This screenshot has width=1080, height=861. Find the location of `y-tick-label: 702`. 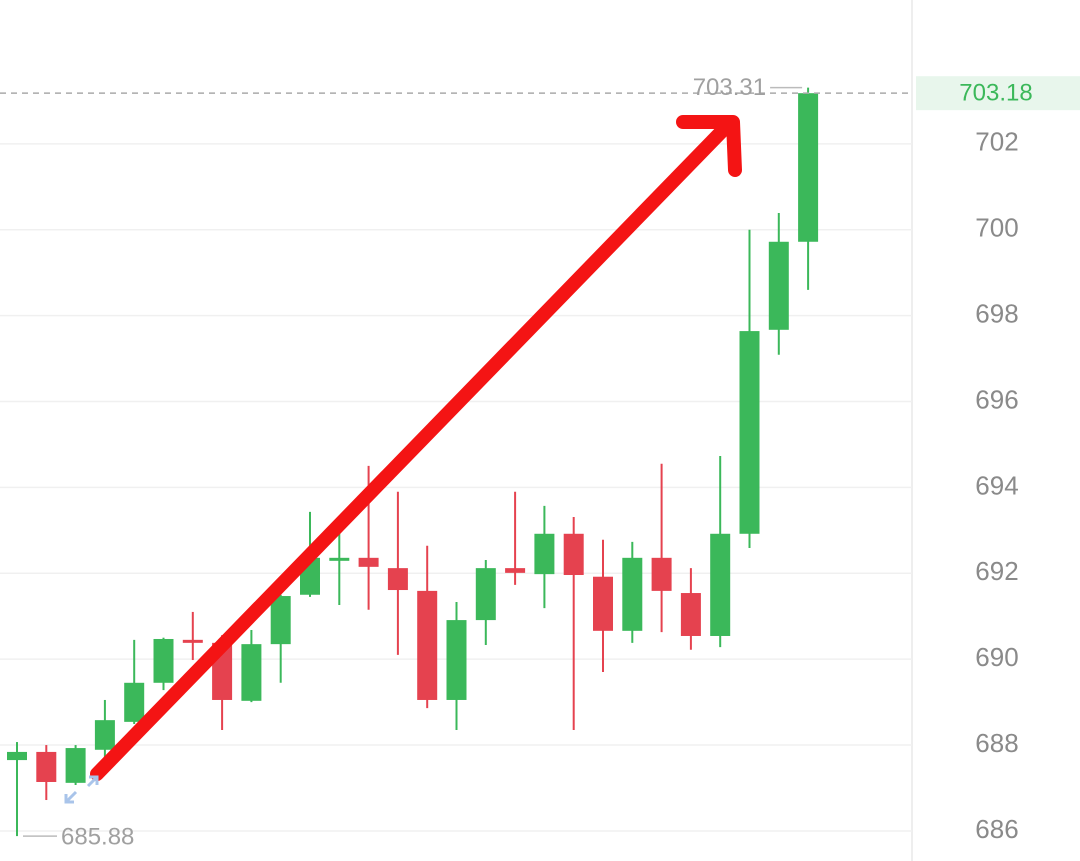

y-tick-label: 702 is located at coordinates (996, 142).